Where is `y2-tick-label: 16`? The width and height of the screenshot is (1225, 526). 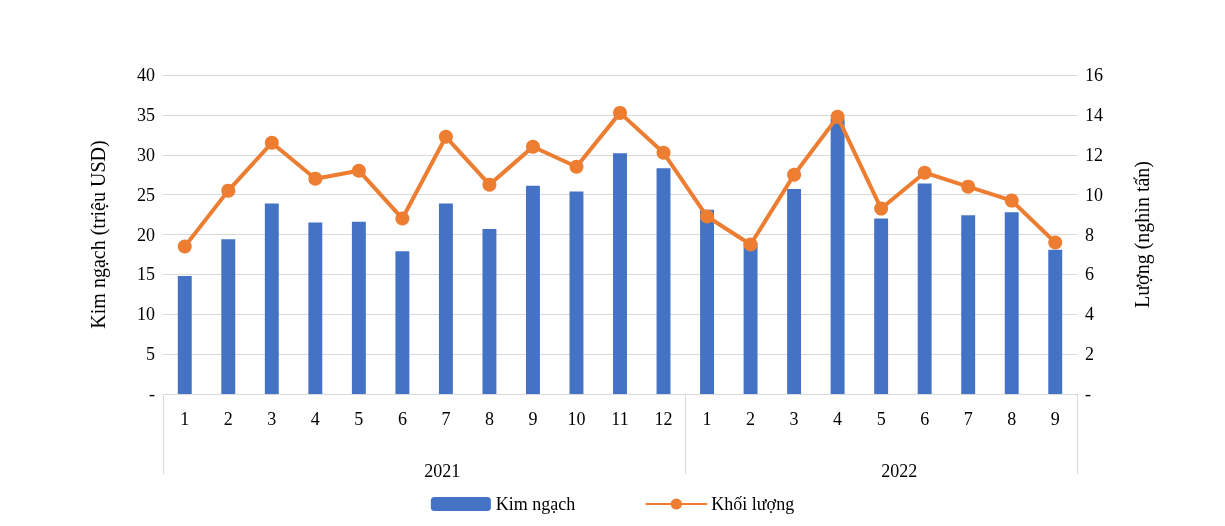
y2-tick-label: 16 is located at coordinates (1094, 75).